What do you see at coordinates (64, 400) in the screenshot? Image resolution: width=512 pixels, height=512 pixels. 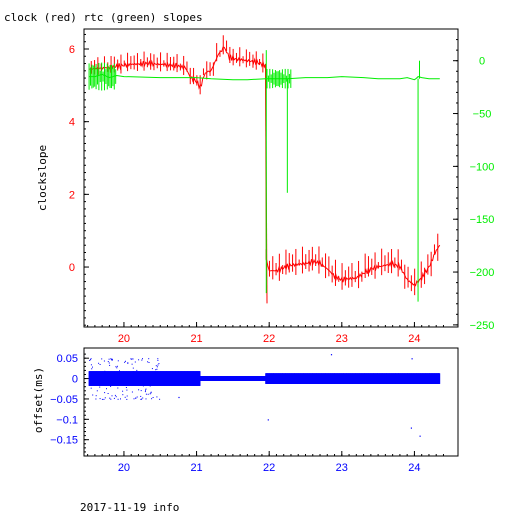 I see `offset-y-tick-label: −0.05` at bounding box center [64, 400].